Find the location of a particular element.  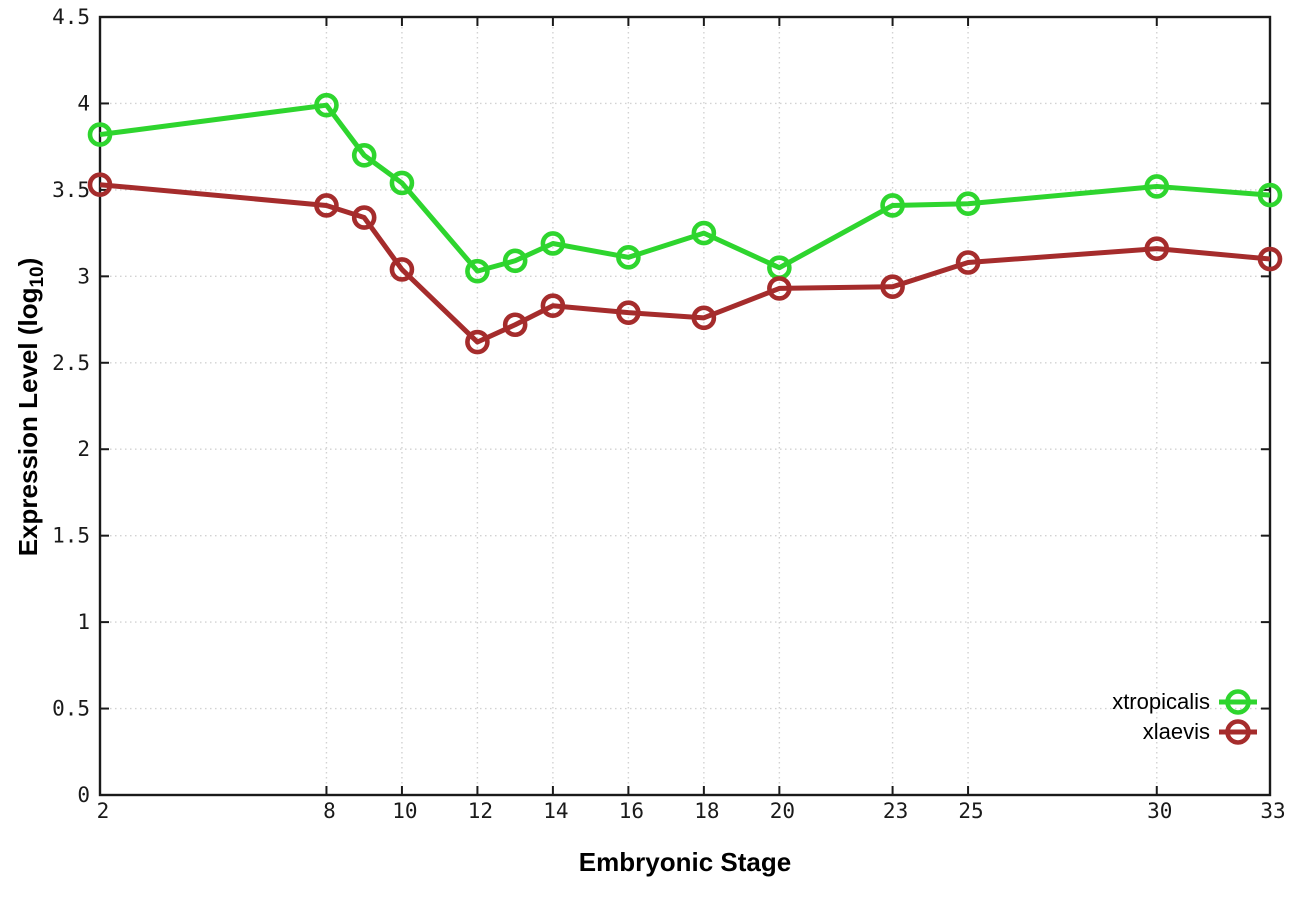

legend-marker-xlaevis-icon is located at coordinates (1238, 732).